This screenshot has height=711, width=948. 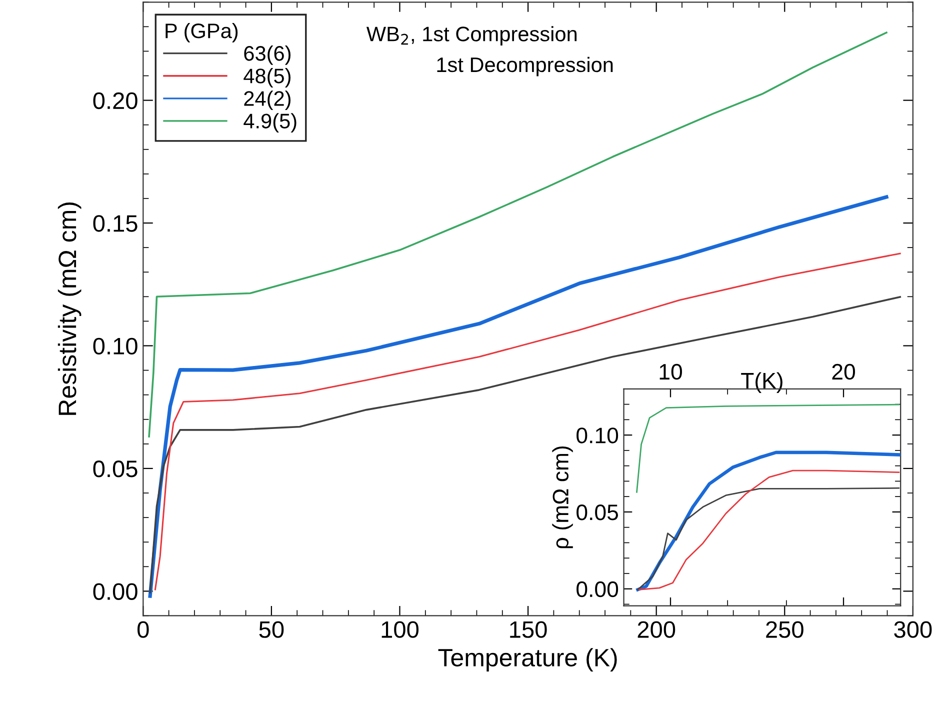 I want to click on x-tick-label: 150, so click(x=528, y=629).